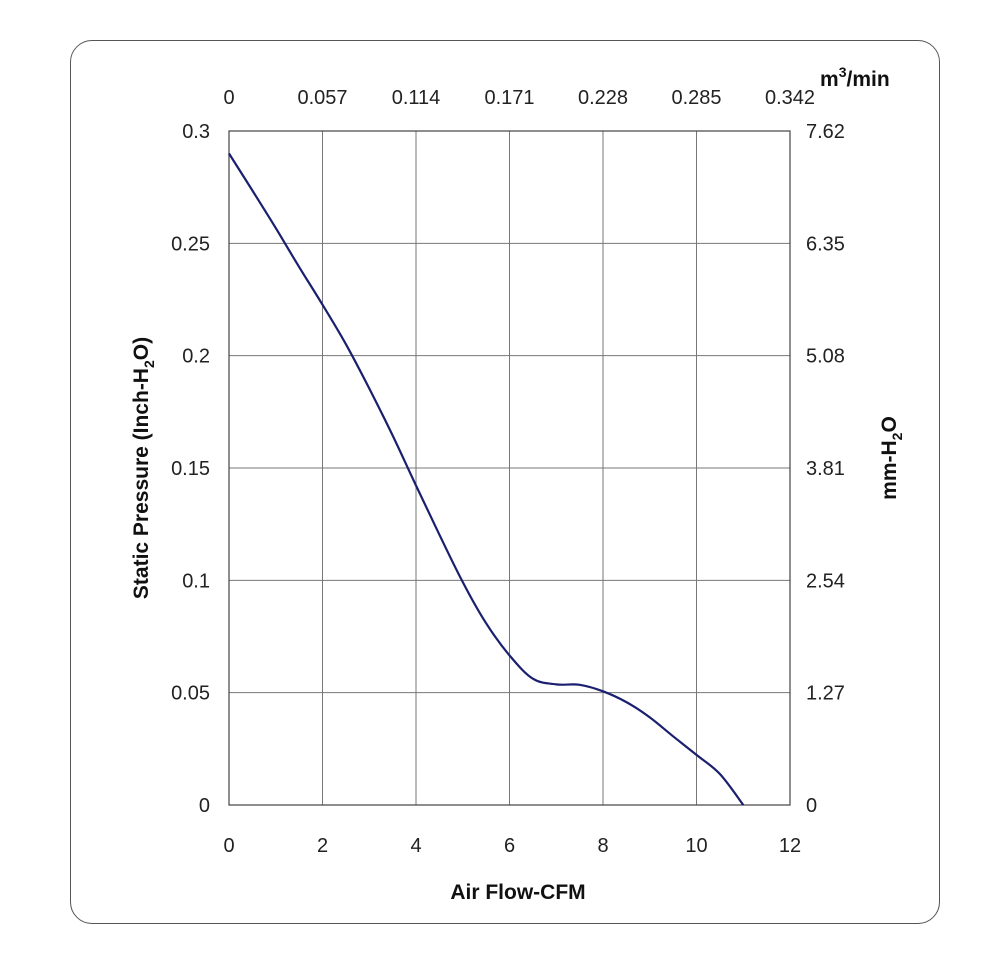  Describe the element at coordinates (228, 98) in the screenshot. I see `x-top-tick-label: 0` at that location.